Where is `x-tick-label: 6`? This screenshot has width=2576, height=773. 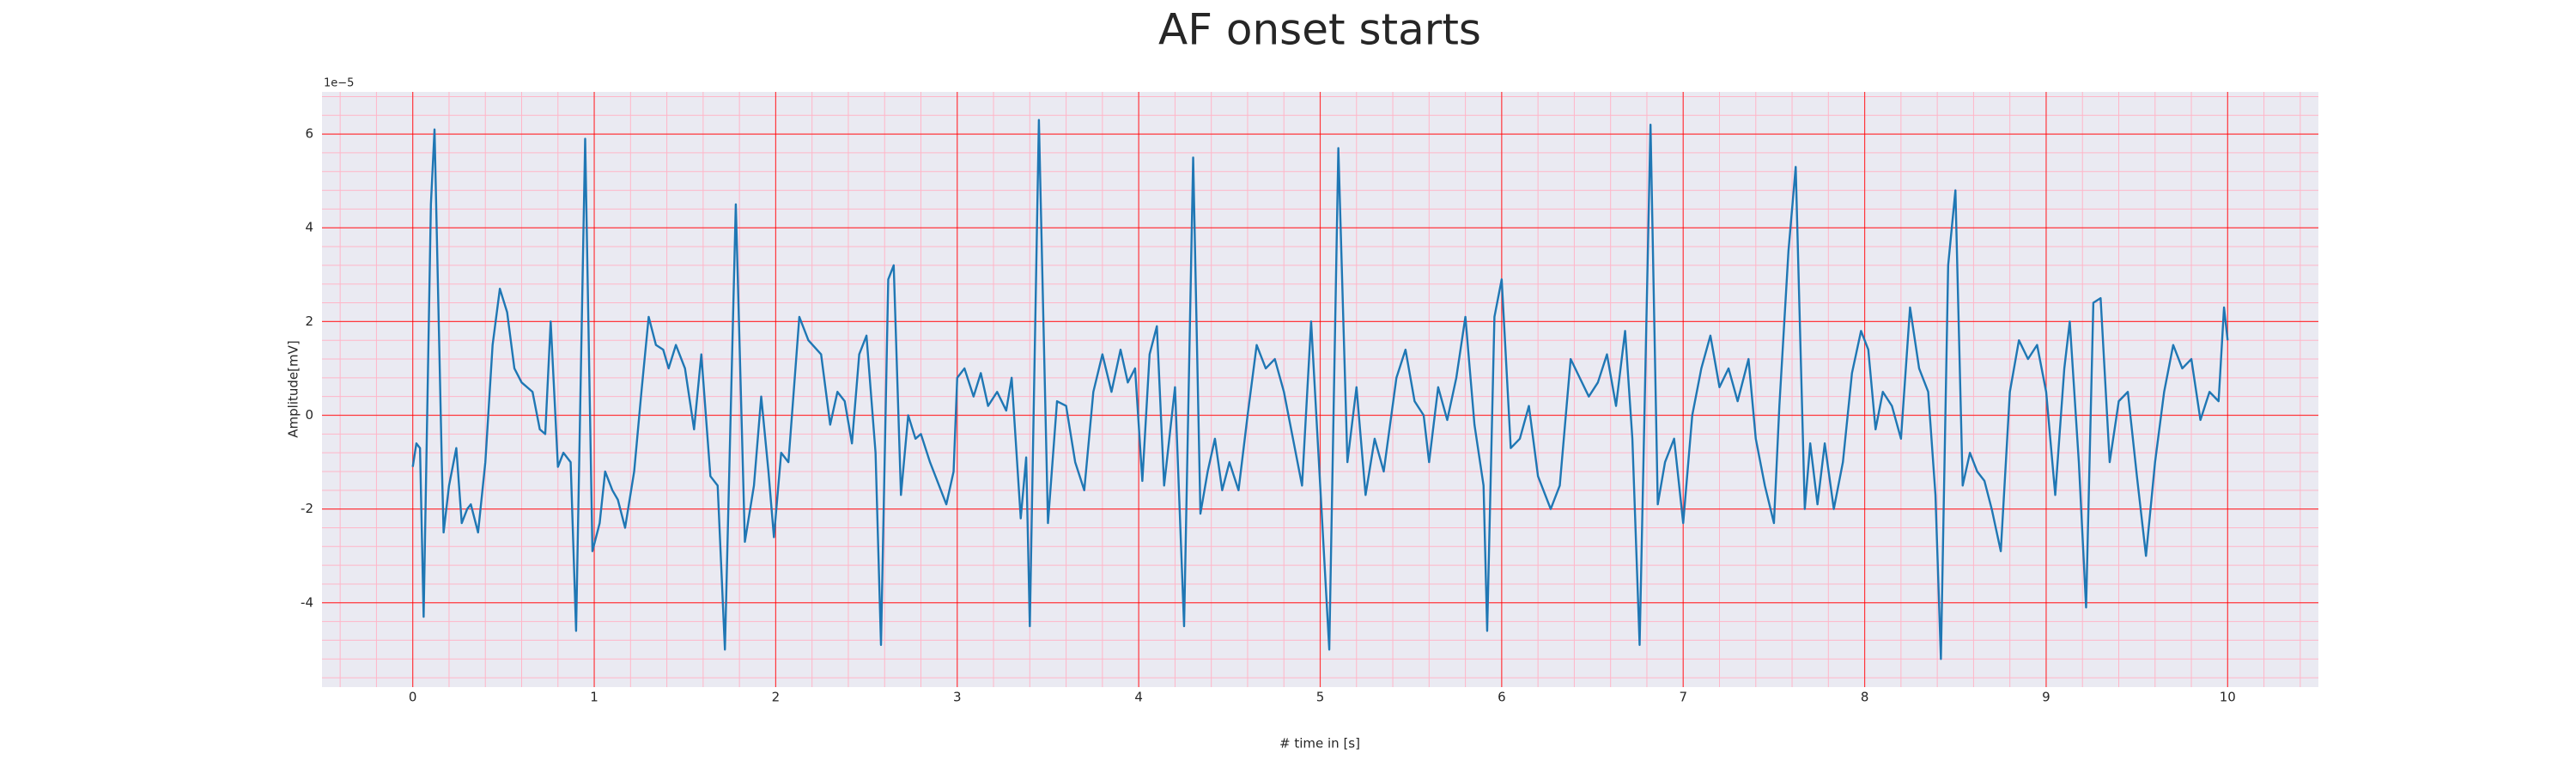 x-tick-label: 6 is located at coordinates (1502, 697).